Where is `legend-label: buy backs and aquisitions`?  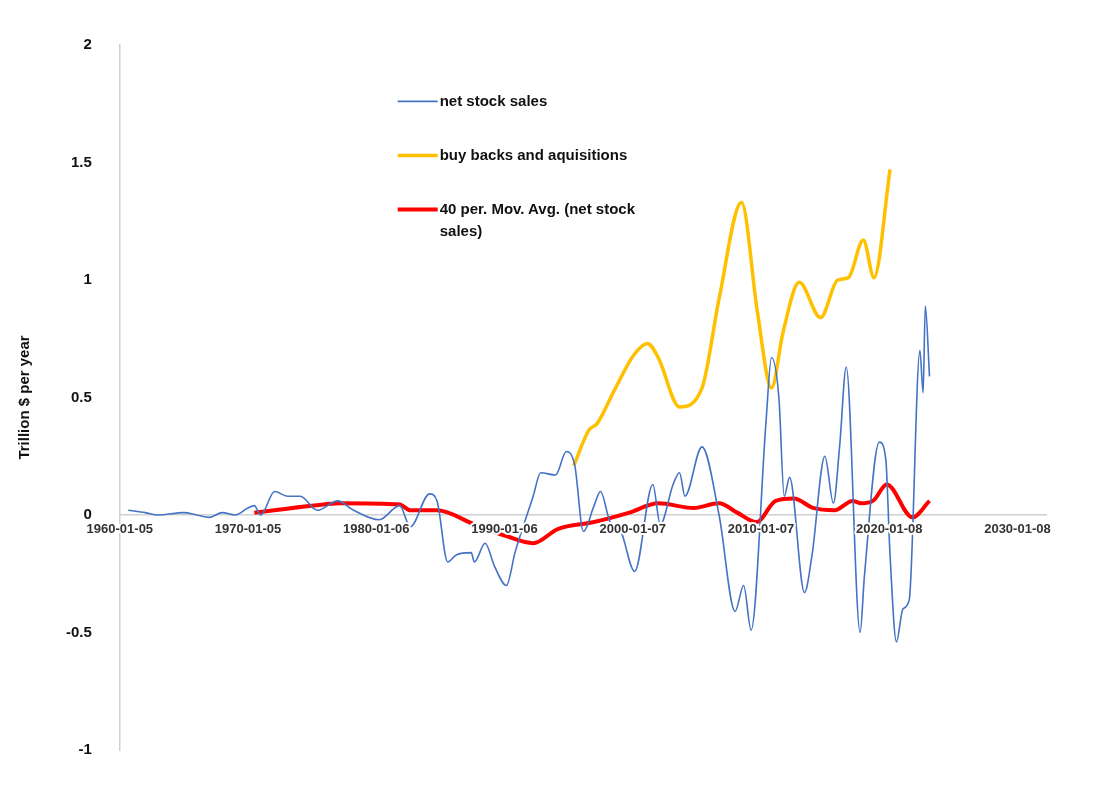 legend-label: buy backs and aquisitions is located at coordinates (533, 154).